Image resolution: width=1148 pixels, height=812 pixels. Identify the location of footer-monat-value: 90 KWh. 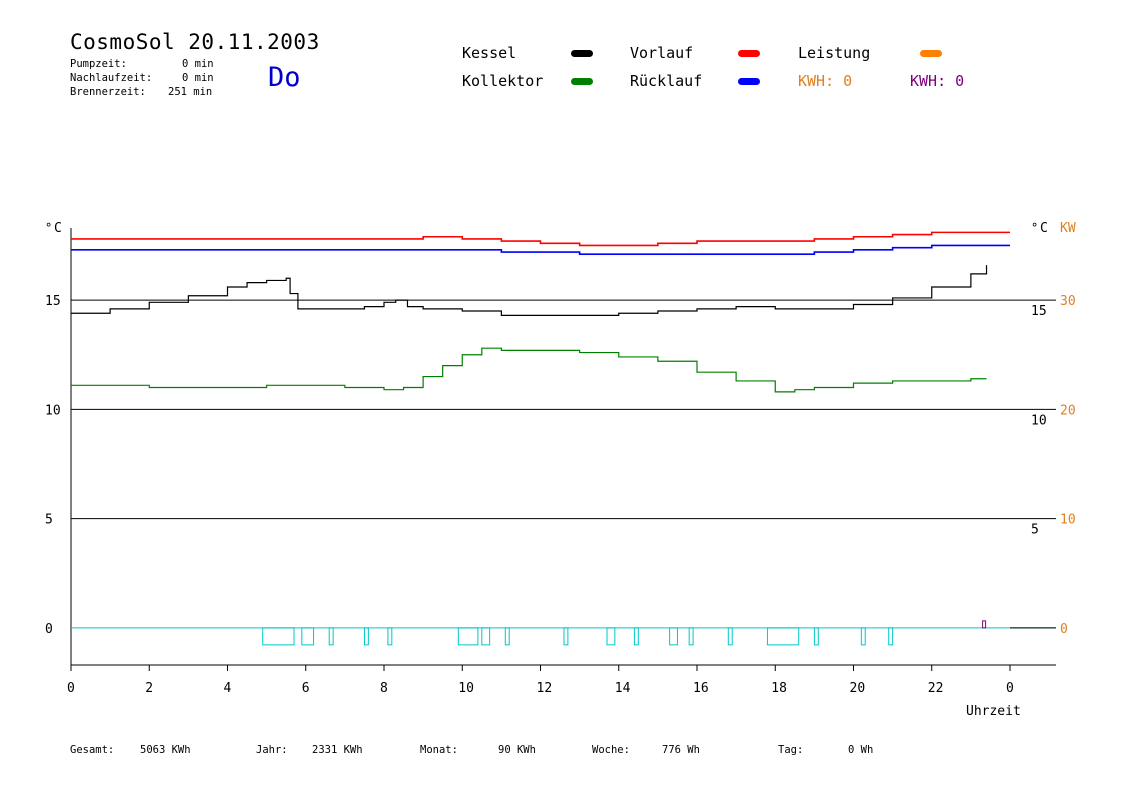
(517, 750).